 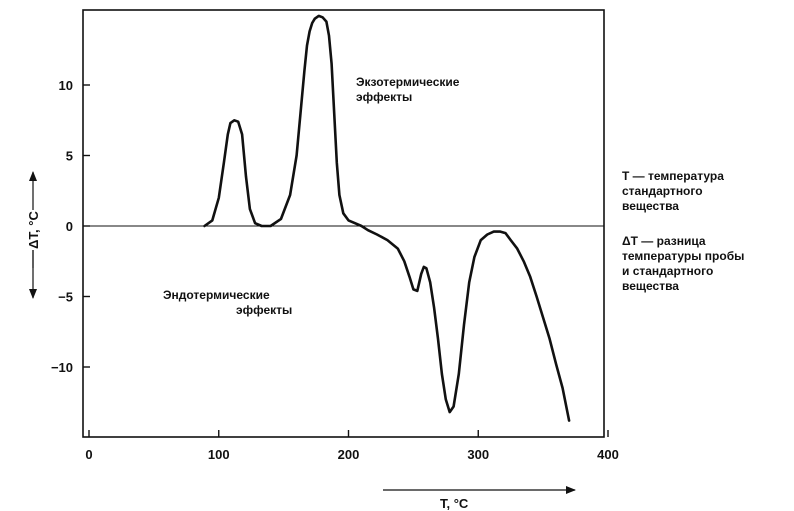 I want to click on y-title-bg, so click(x=33, y=230).